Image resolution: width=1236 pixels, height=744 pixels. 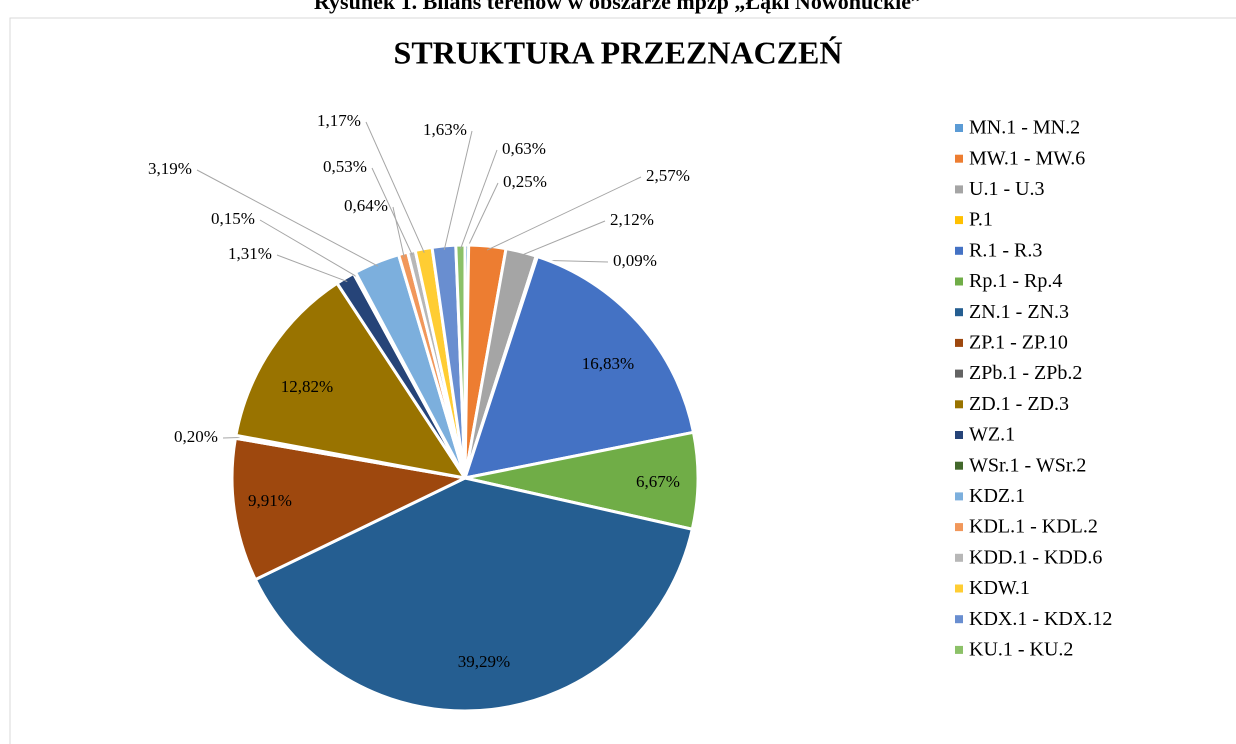 I want to click on legend-label: WZ.1, so click(x=992, y=435).